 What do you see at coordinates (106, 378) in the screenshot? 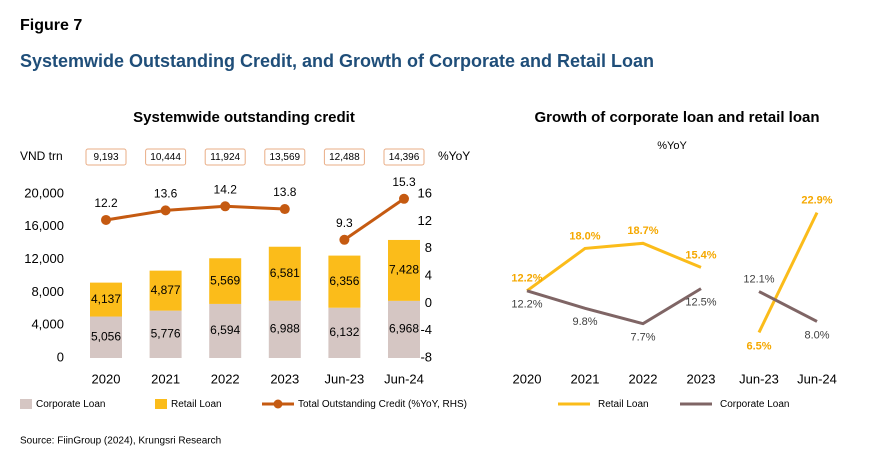
I see `x-tick-label: 2020` at bounding box center [106, 378].